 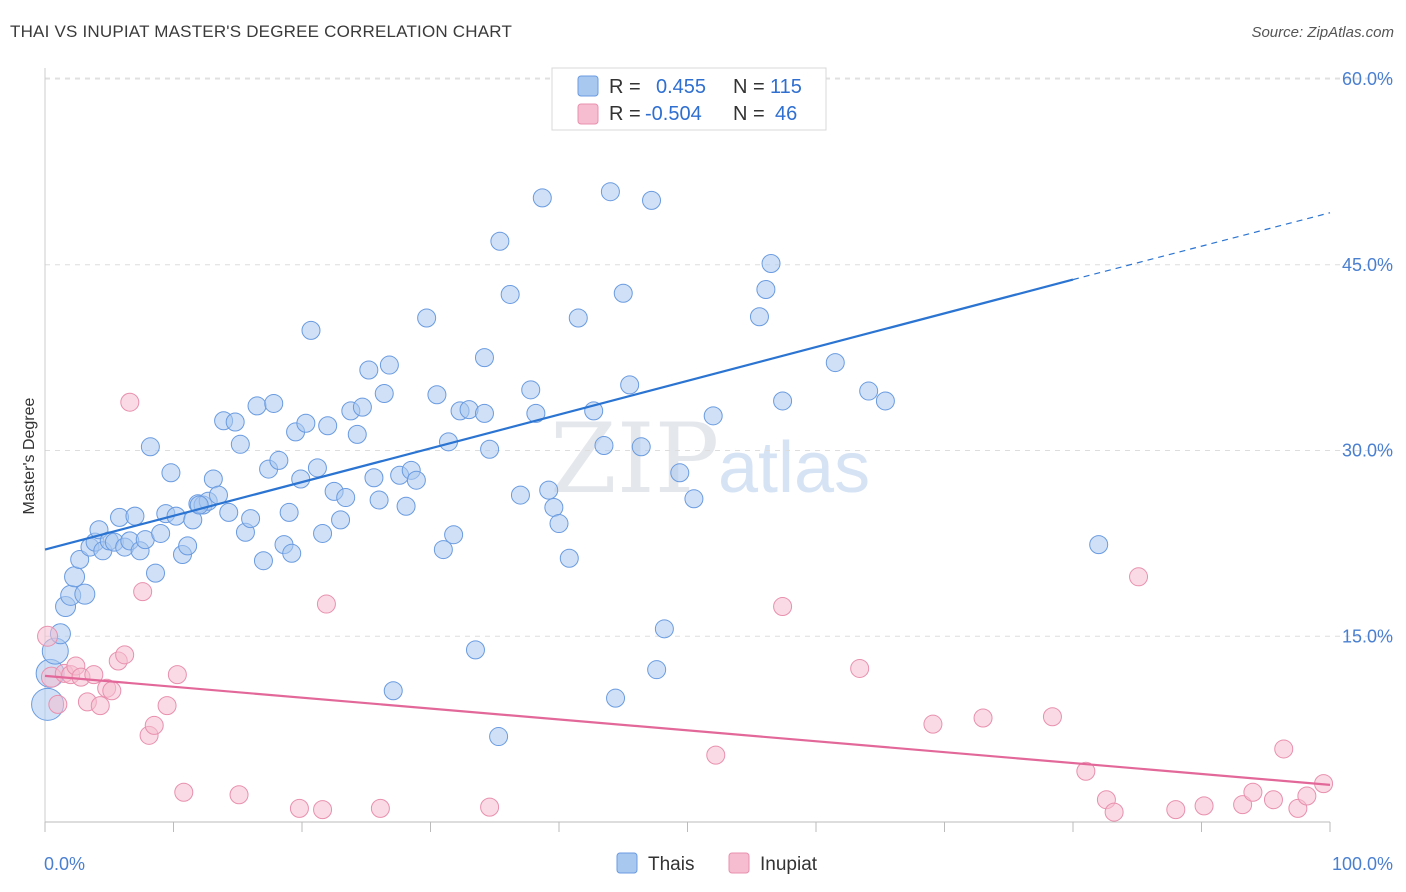 What do you see at coordinates (673, 114) in the screenshot?
I see `legend-r-value-inupiat: -0.504` at bounding box center [673, 114].